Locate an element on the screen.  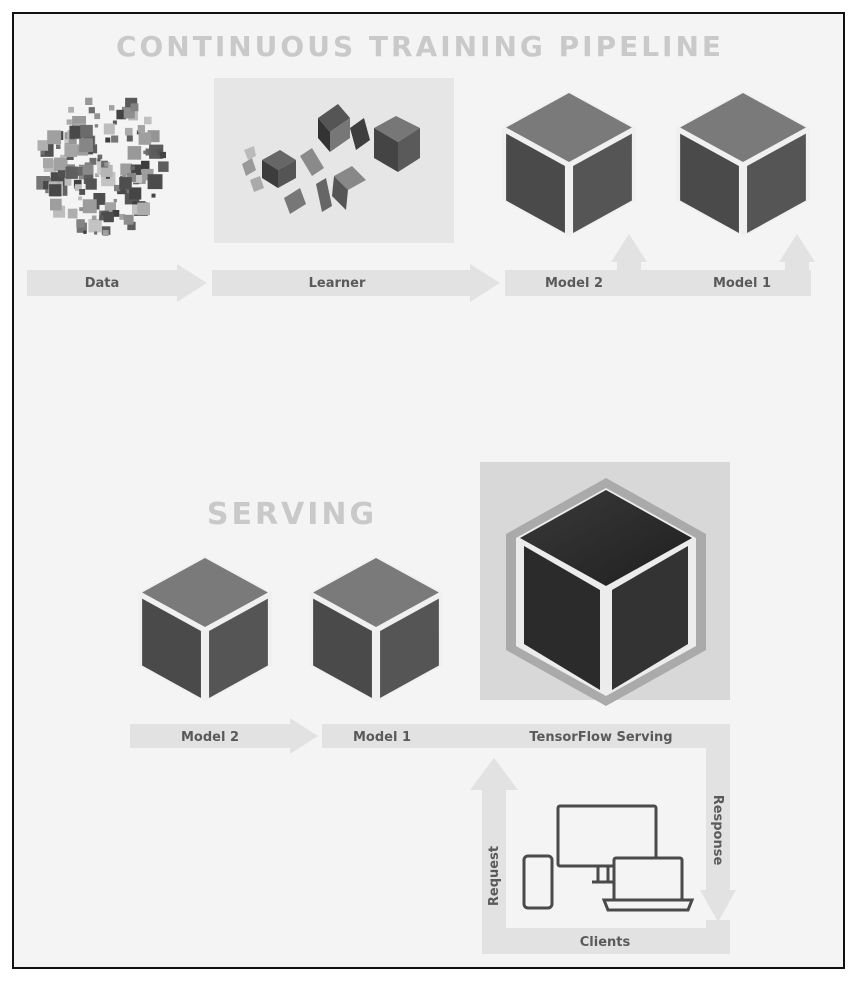
label-response: Response is located at coordinates (717, 830).